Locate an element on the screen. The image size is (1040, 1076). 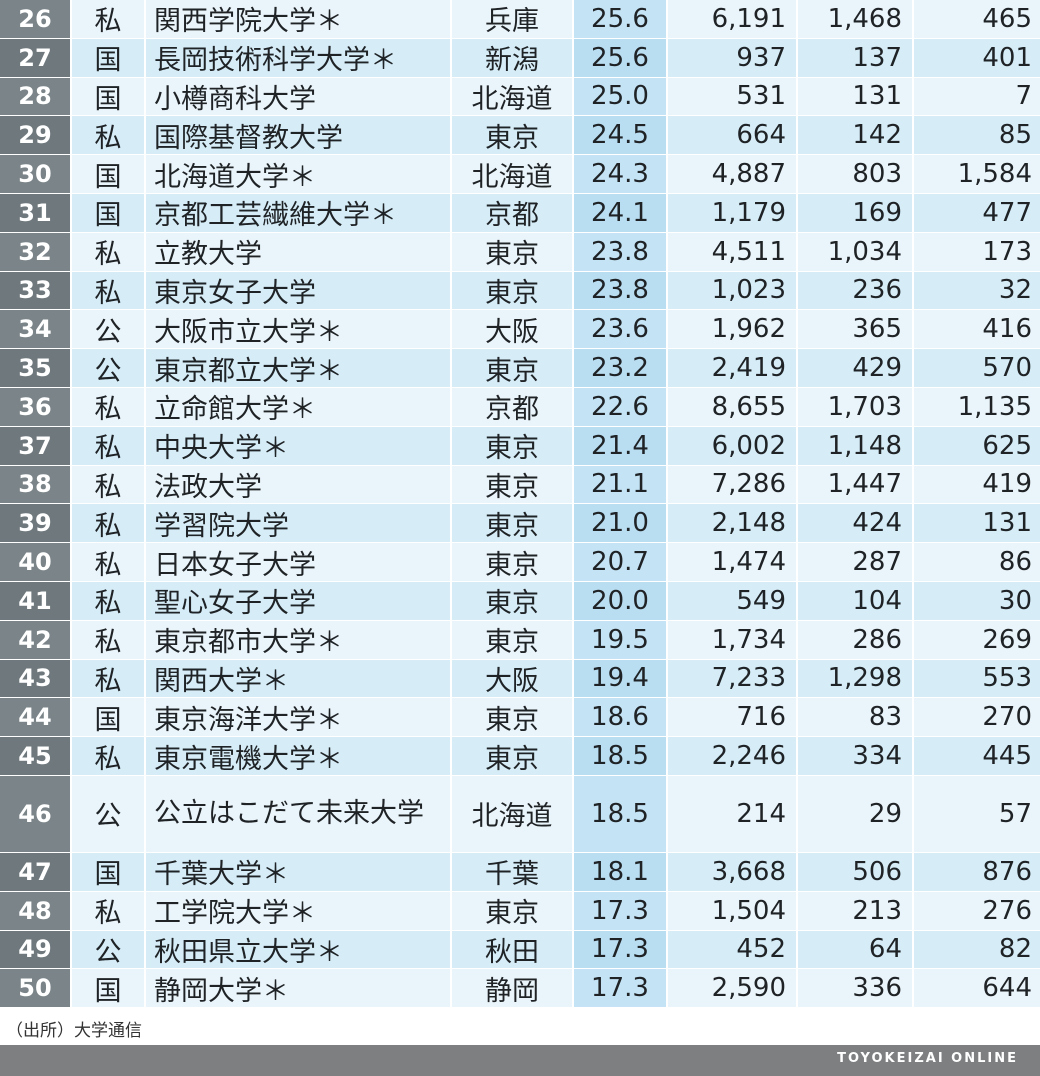
value2-cell: 287 is located at coordinates (856, 562).